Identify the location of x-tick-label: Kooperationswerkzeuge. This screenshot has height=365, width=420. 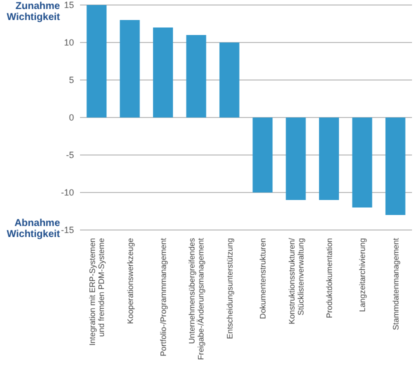
(130, 280).